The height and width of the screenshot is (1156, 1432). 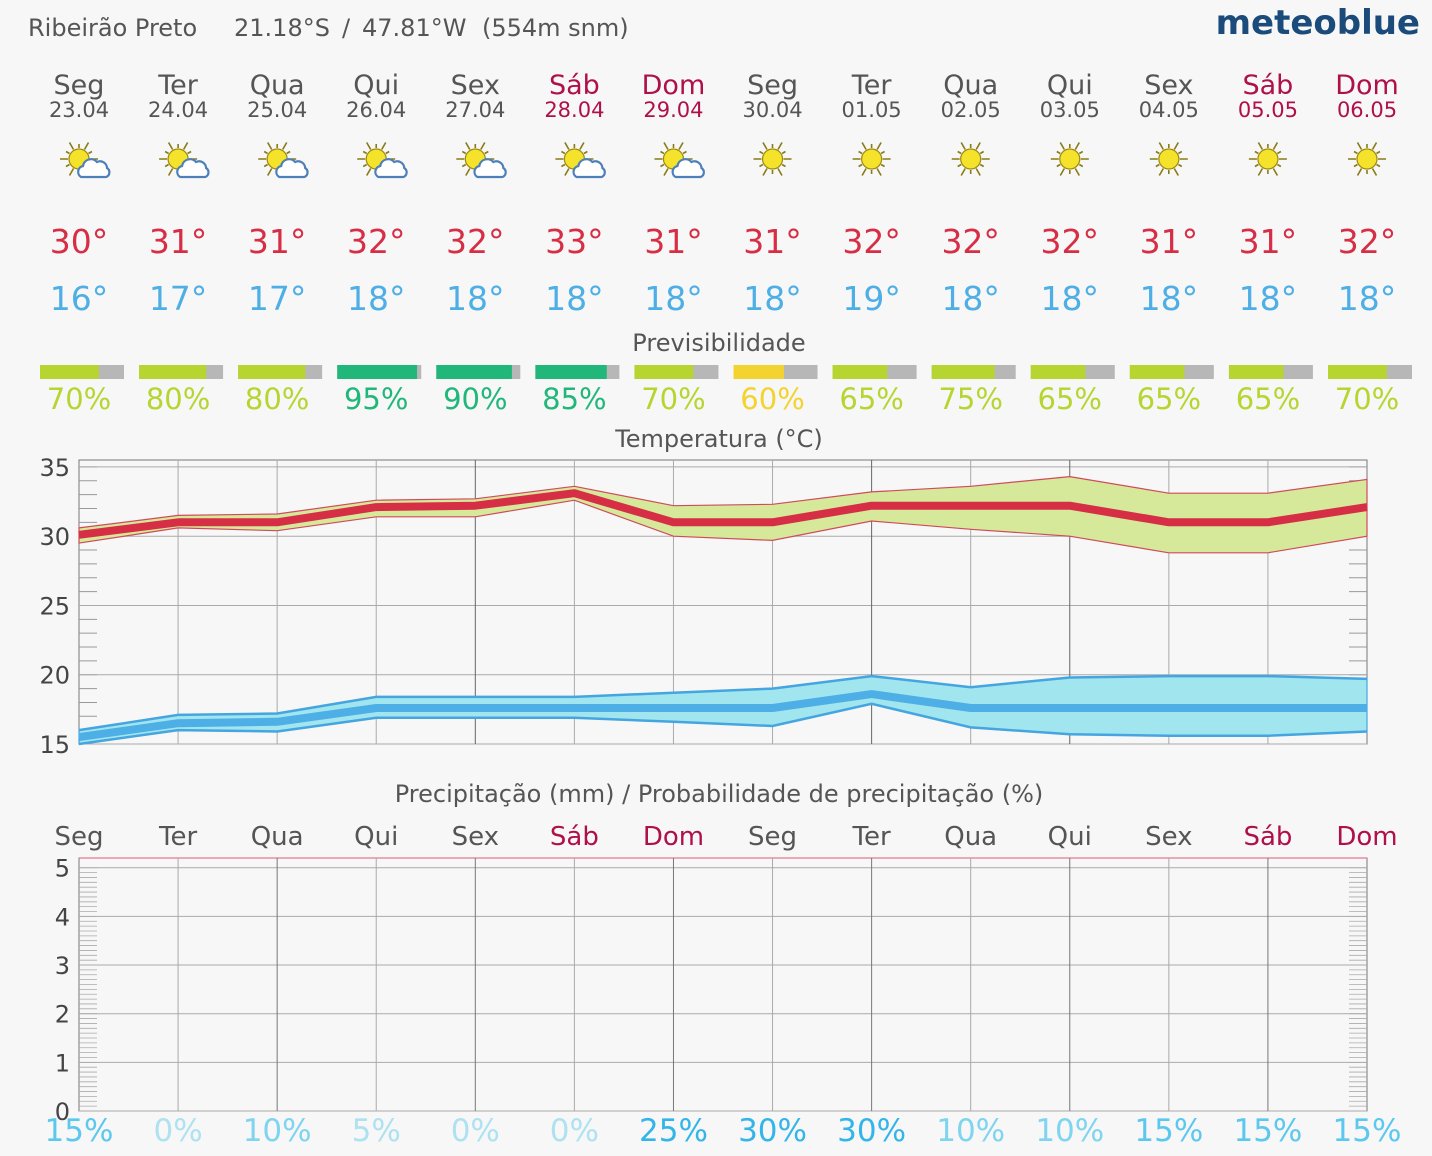 What do you see at coordinates (872, 110) in the screenshot?
I see `day-date: 01.05` at bounding box center [872, 110].